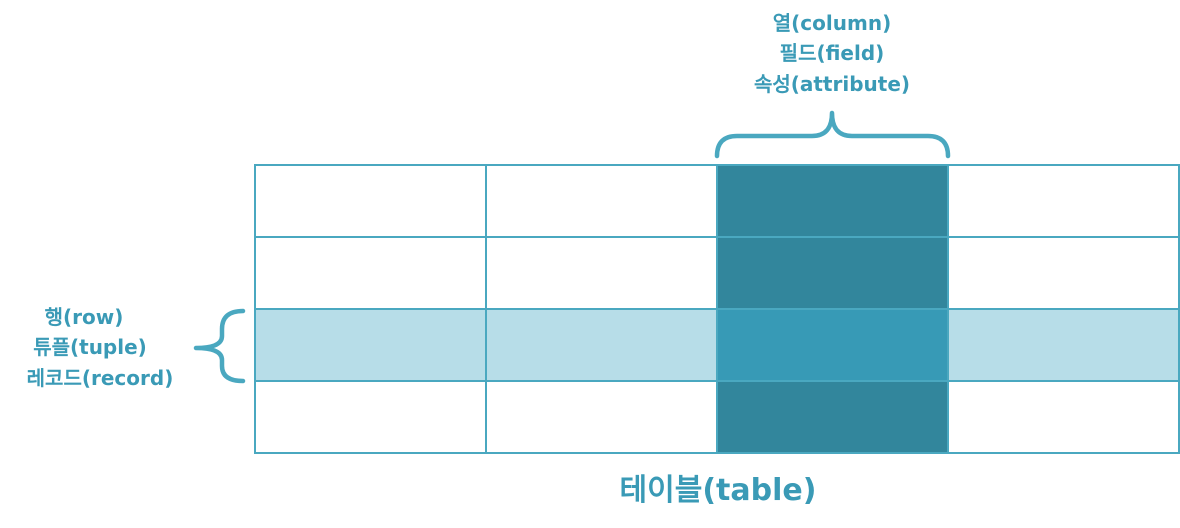 Image resolution: width=1180 pixels, height=528 pixels. Describe the element at coordinates (90, 347) in the screenshot. I see `row-label-line-2: 튜플(tuple)` at that location.